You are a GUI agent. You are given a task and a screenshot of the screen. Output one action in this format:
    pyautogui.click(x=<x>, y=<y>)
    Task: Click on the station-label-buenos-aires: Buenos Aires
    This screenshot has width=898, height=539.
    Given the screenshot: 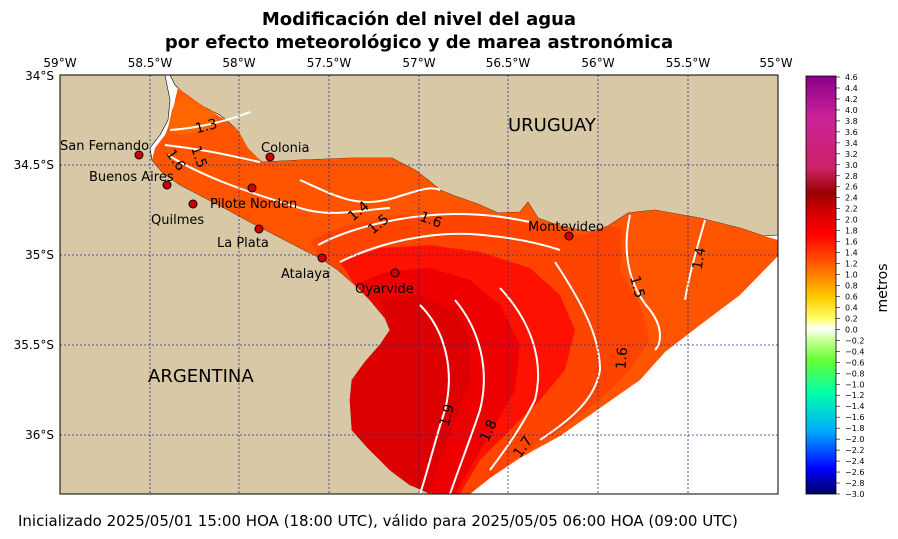 What is the action you would take?
    pyautogui.click(x=131, y=177)
    